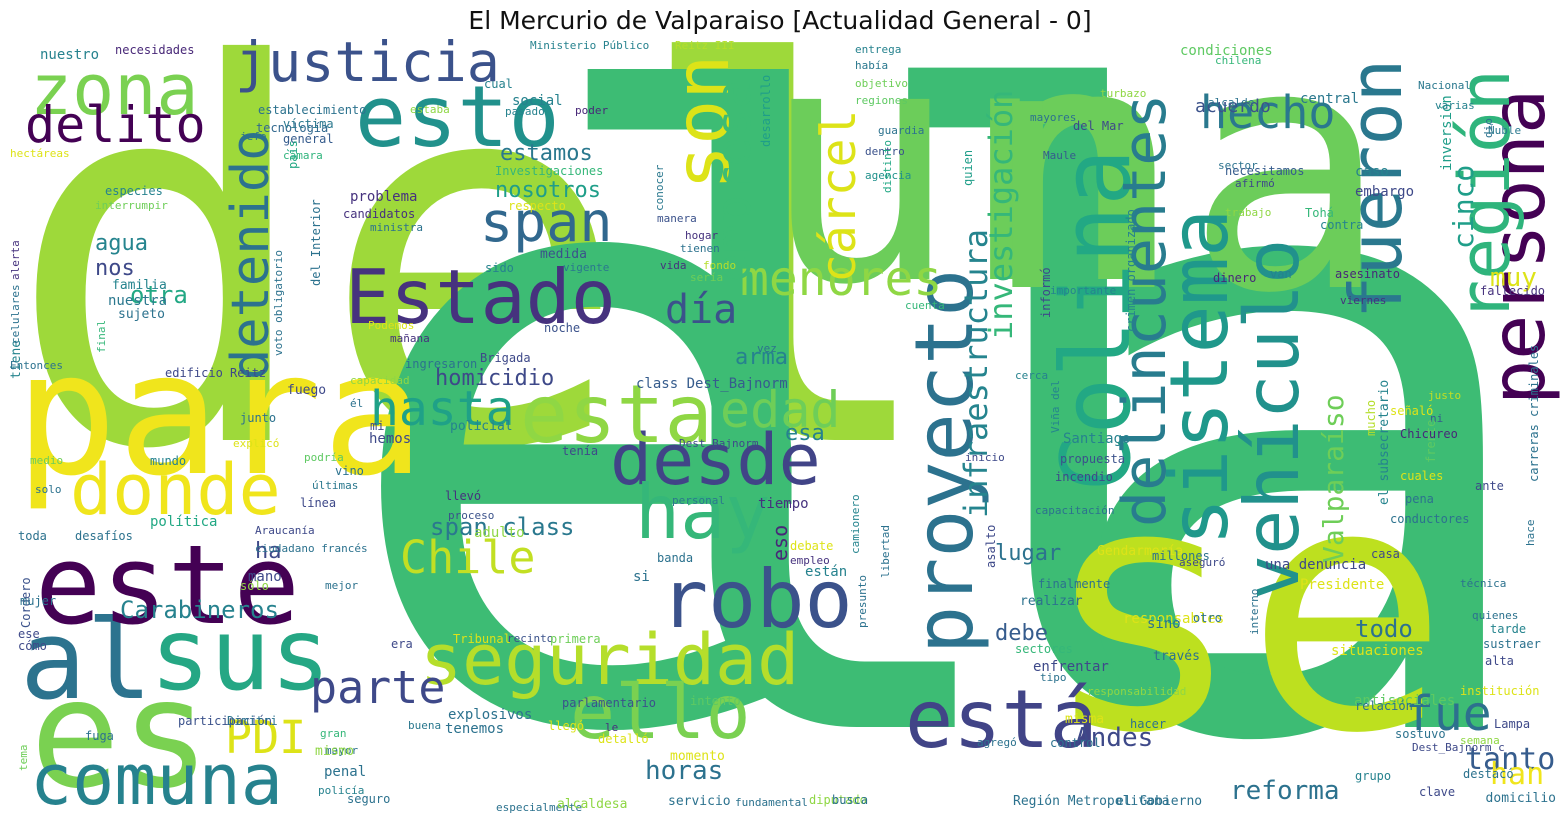 This screenshot has width=1560, height=820. What do you see at coordinates (134, 191) in the screenshot?
I see `word-especies: especies` at bounding box center [134, 191].